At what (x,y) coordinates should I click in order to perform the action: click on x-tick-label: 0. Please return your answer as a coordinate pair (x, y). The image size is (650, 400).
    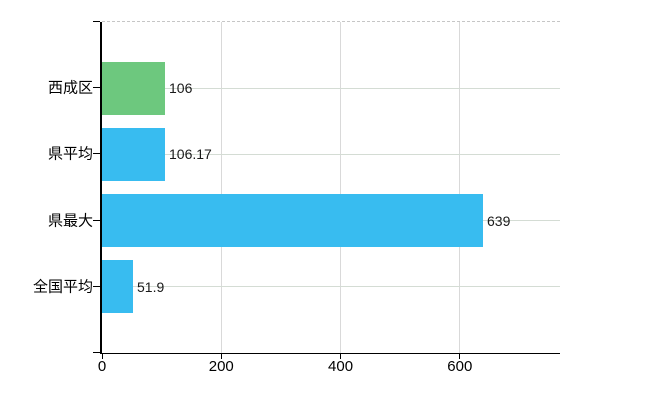
    Looking at the image, I should click on (102, 366).